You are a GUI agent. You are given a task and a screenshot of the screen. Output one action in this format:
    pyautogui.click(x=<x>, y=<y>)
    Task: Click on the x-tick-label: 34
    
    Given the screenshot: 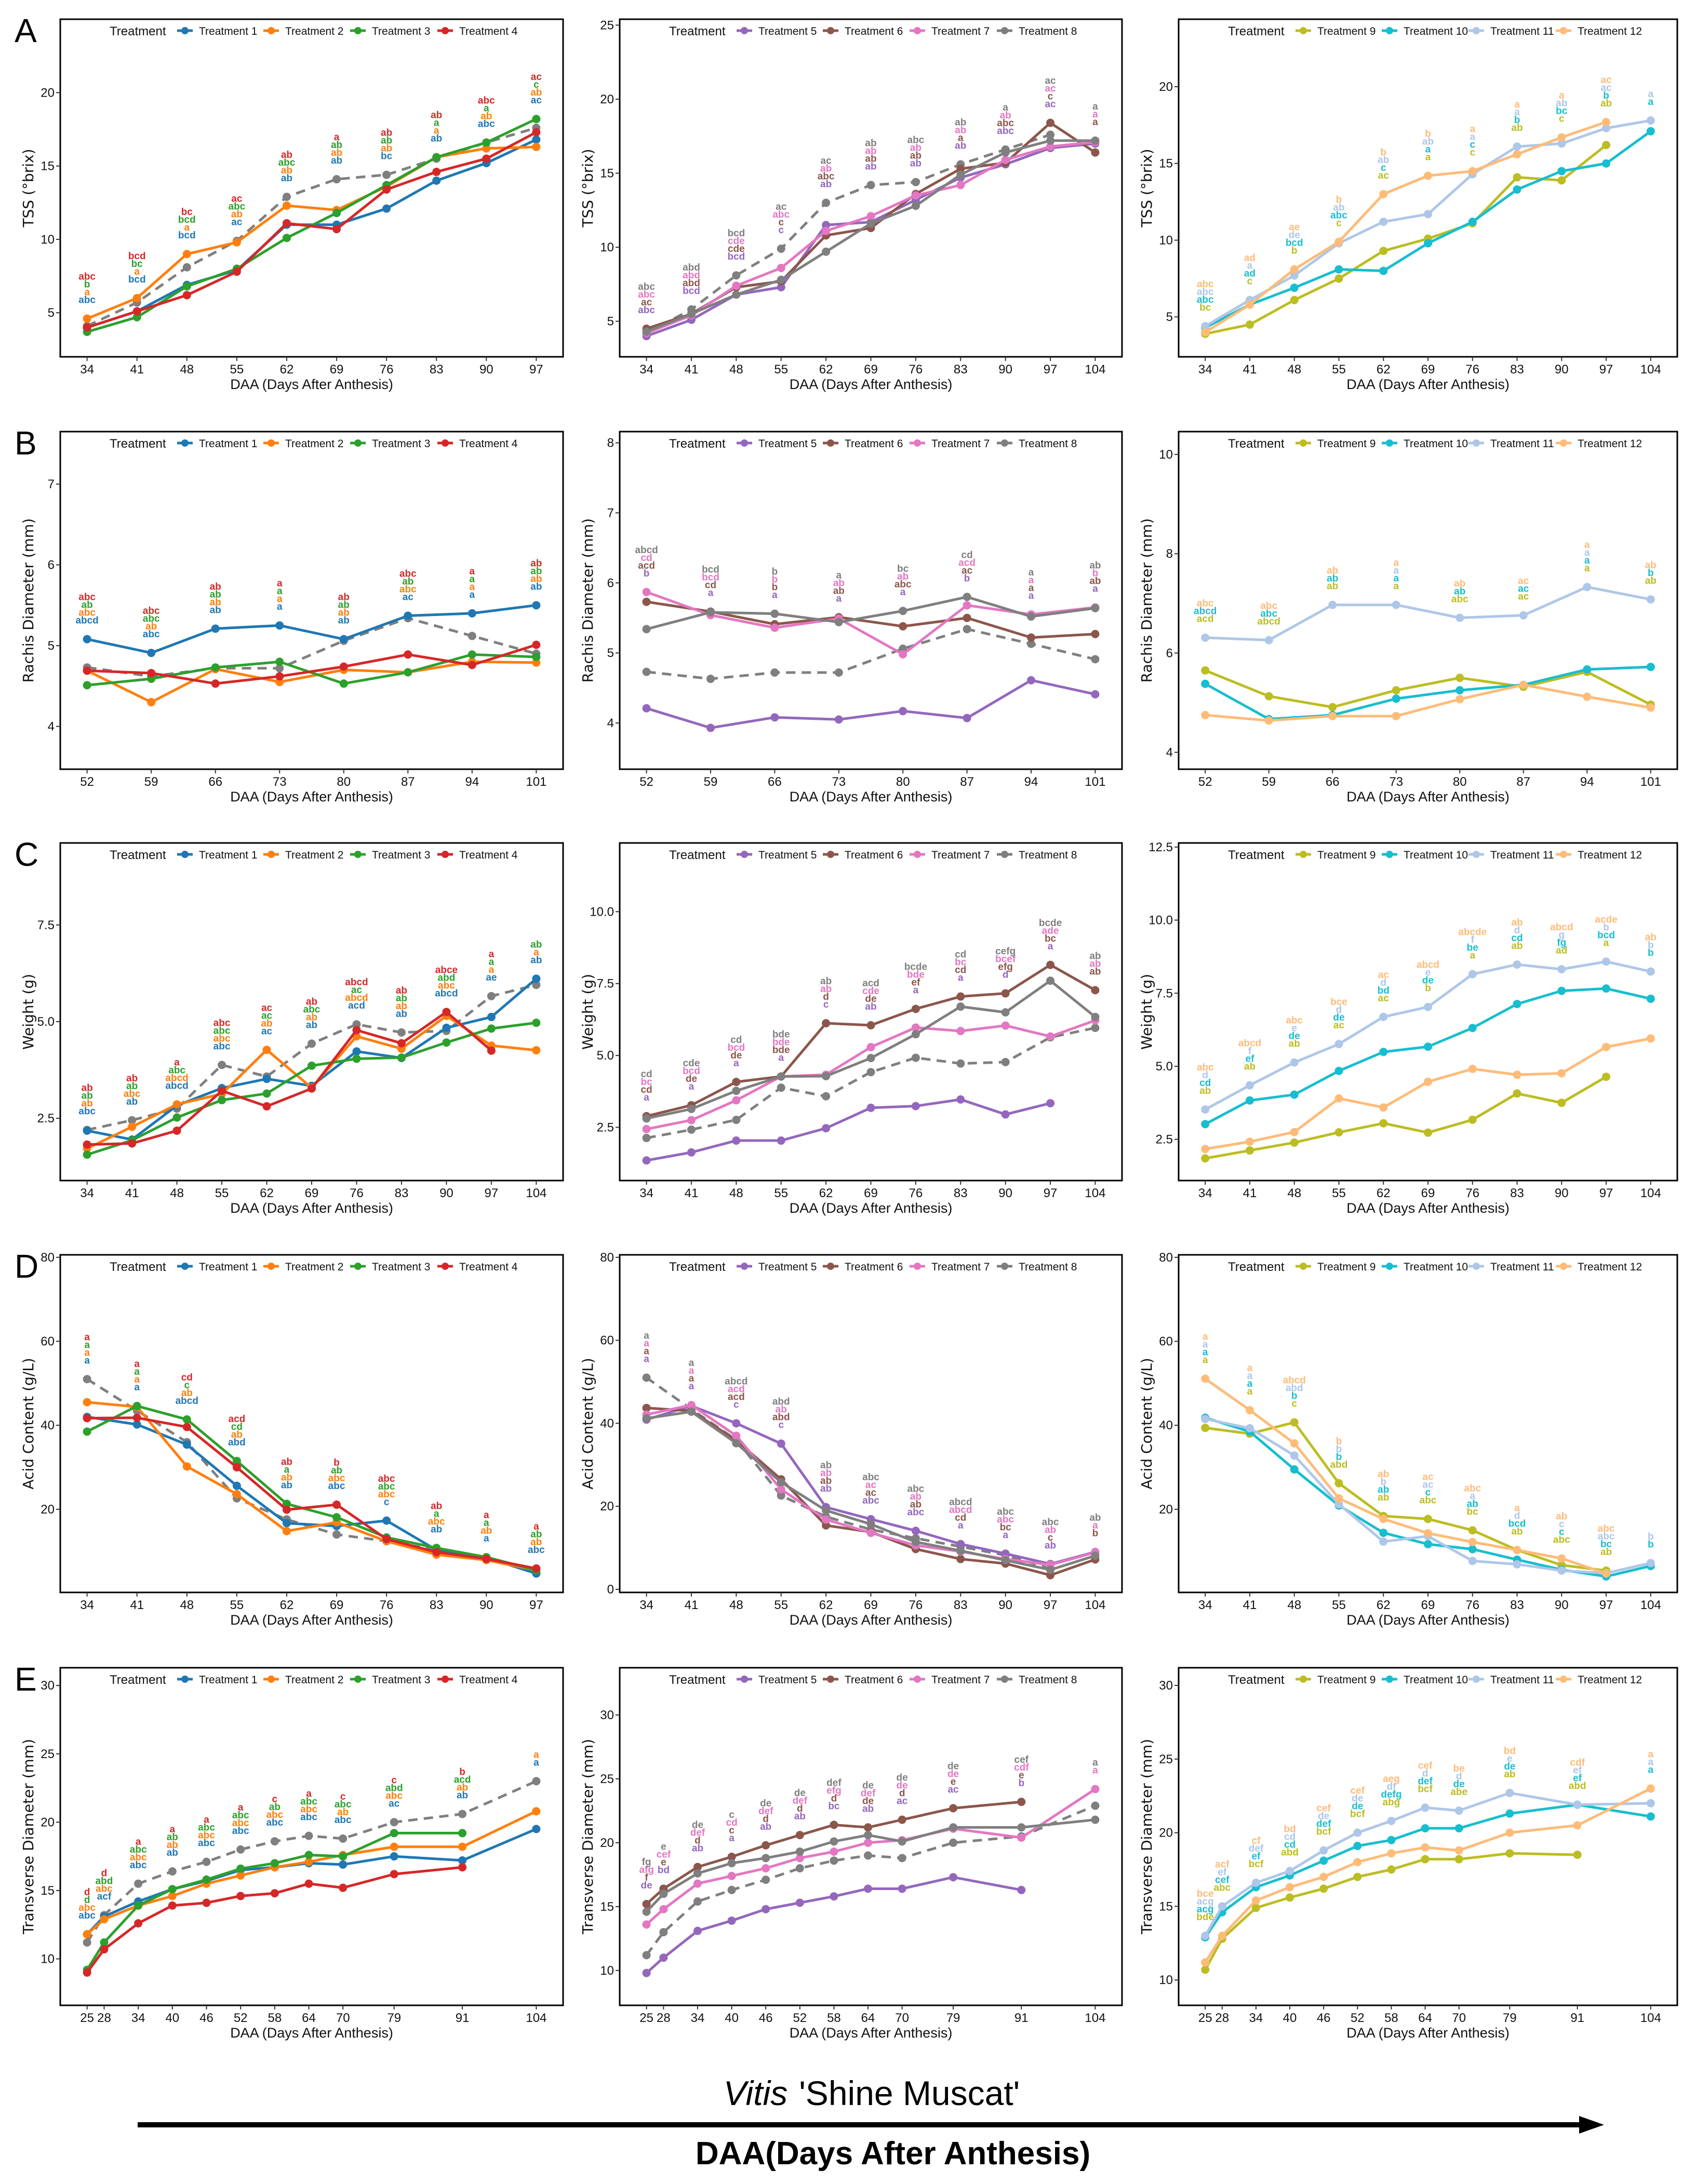 What is the action you would take?
    pyautogui.click(x=698, y=2018)
    